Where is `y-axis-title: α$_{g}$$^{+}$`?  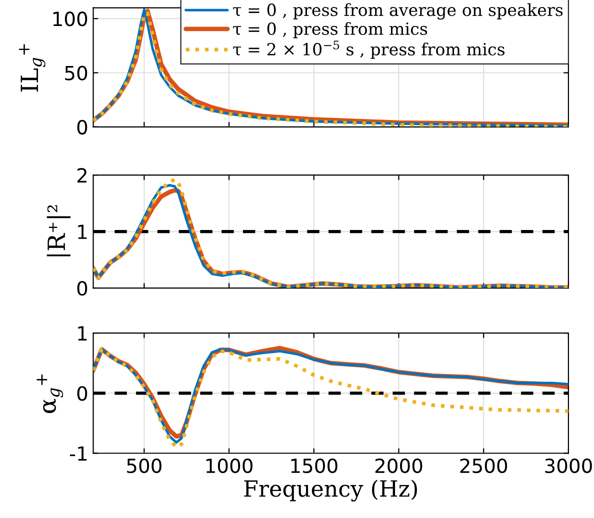
y-axis-title: α$_{g}$$^{+}$ is located at coordinates (50, 393).